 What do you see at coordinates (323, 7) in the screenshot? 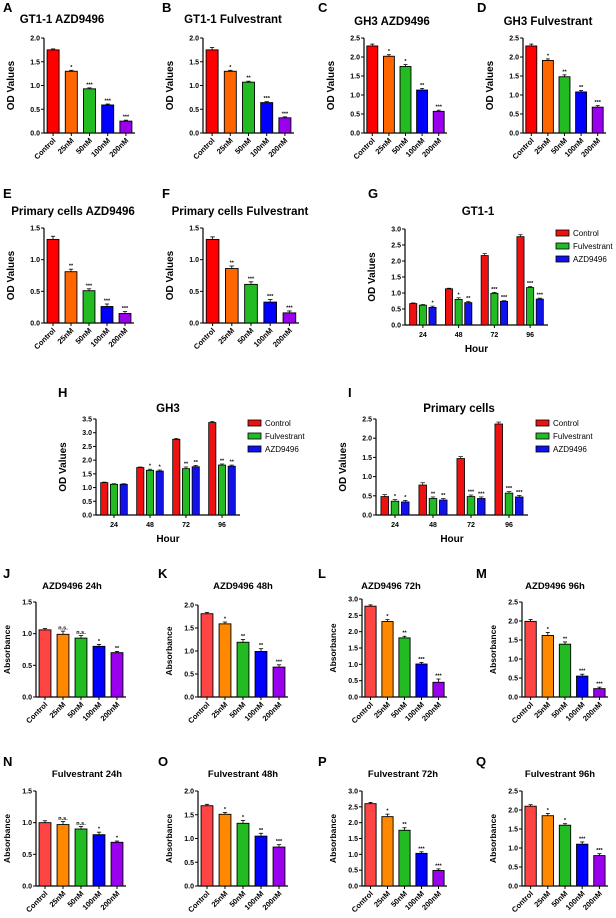
I see `panel-label: C` at bounding box center [323, 7].